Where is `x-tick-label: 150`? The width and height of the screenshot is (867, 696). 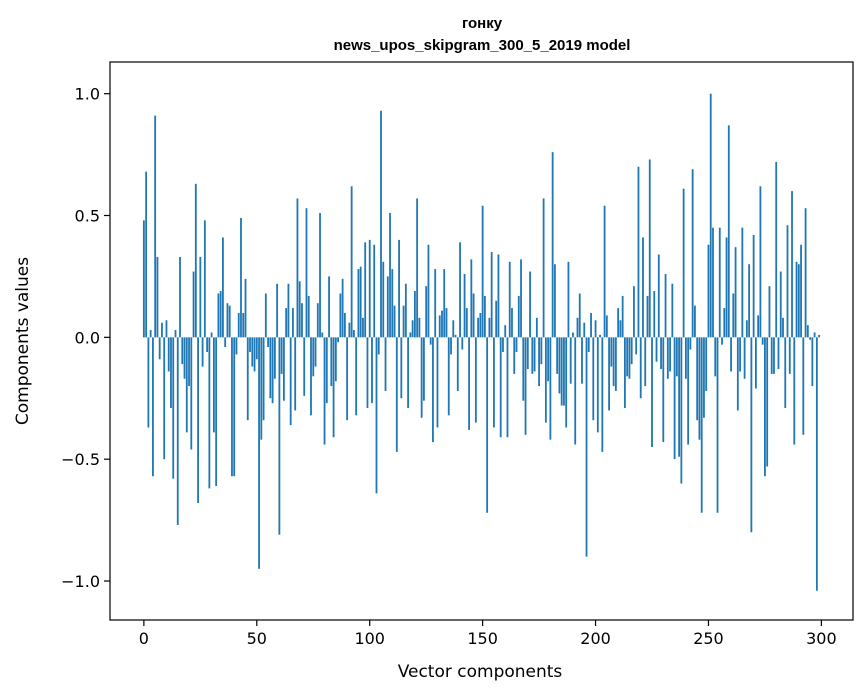
x-tick-label: 150 is located at coordinates (482, 638).